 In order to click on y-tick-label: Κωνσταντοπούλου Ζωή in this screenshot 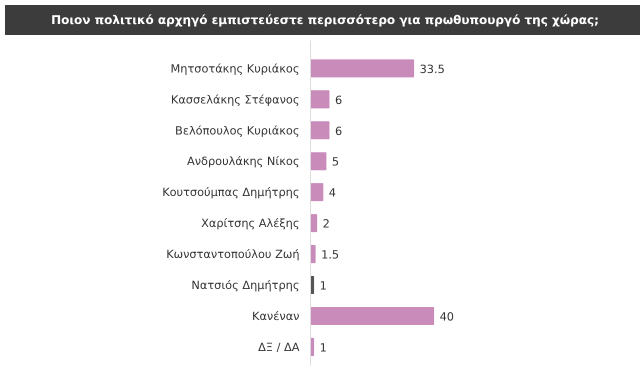, I will do `click(233, 254)`.